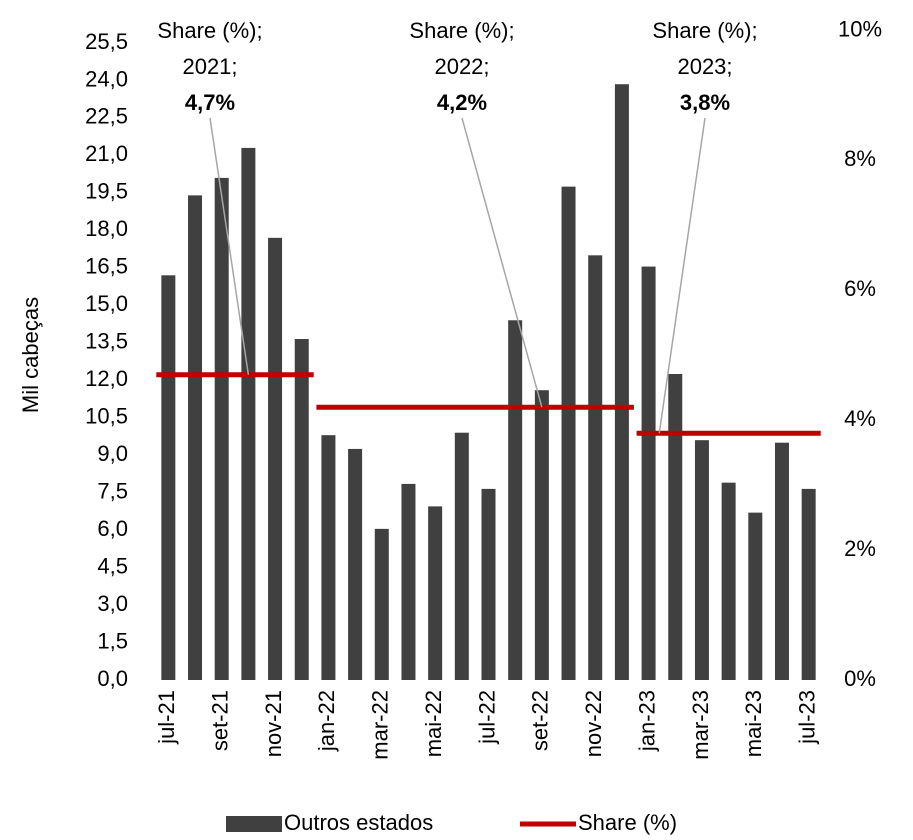  What do you see at coordinates (358, 822) in the screenshot?
I see `legend-label: Outros estados` at bounding box center [358, 822].